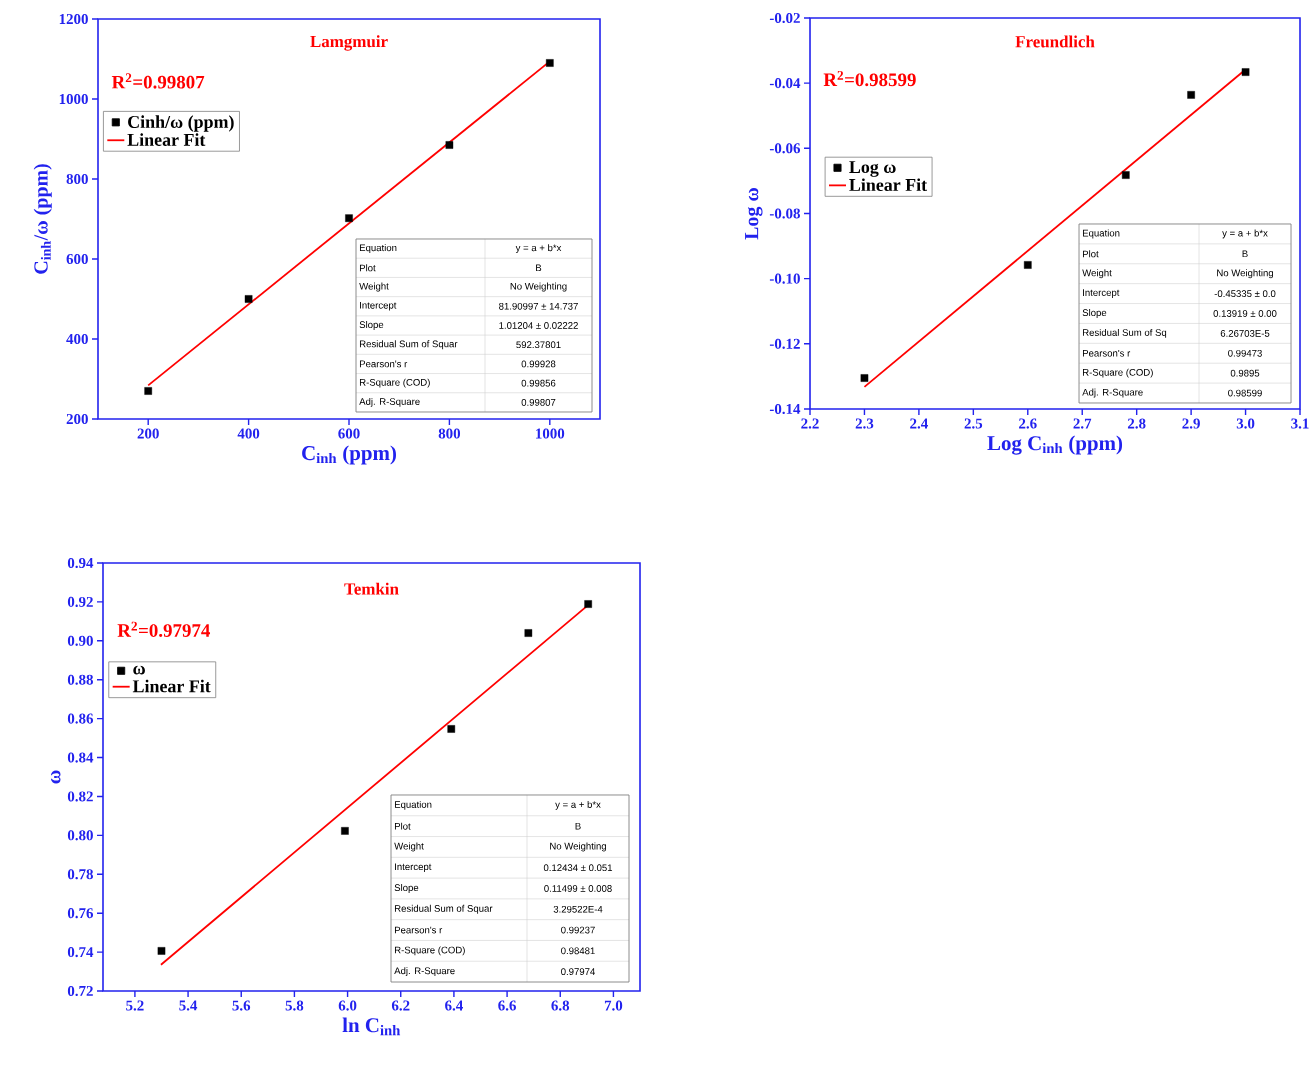 This screenshot has width=1312, height=1076. I want to click on annotation: 0.99237, so click(578, 930).